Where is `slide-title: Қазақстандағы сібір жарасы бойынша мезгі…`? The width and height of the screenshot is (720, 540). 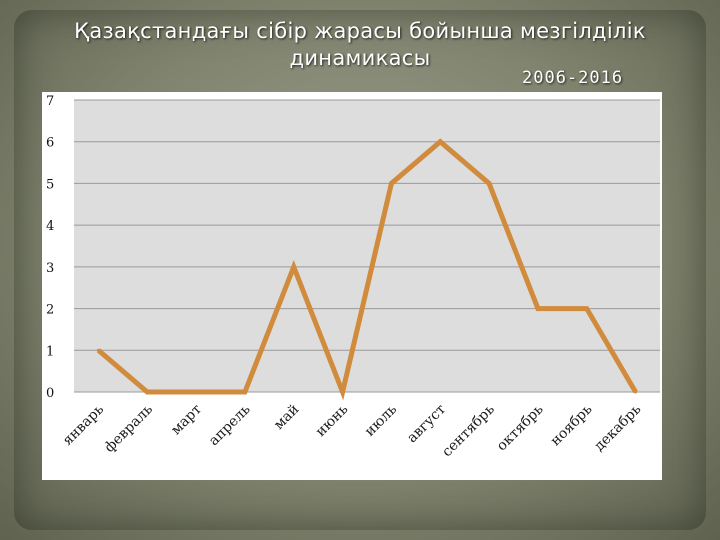
slide-title: Қазақстандағы сібір жарасы бойынша мезгі… is located at coordinates (360, 45).